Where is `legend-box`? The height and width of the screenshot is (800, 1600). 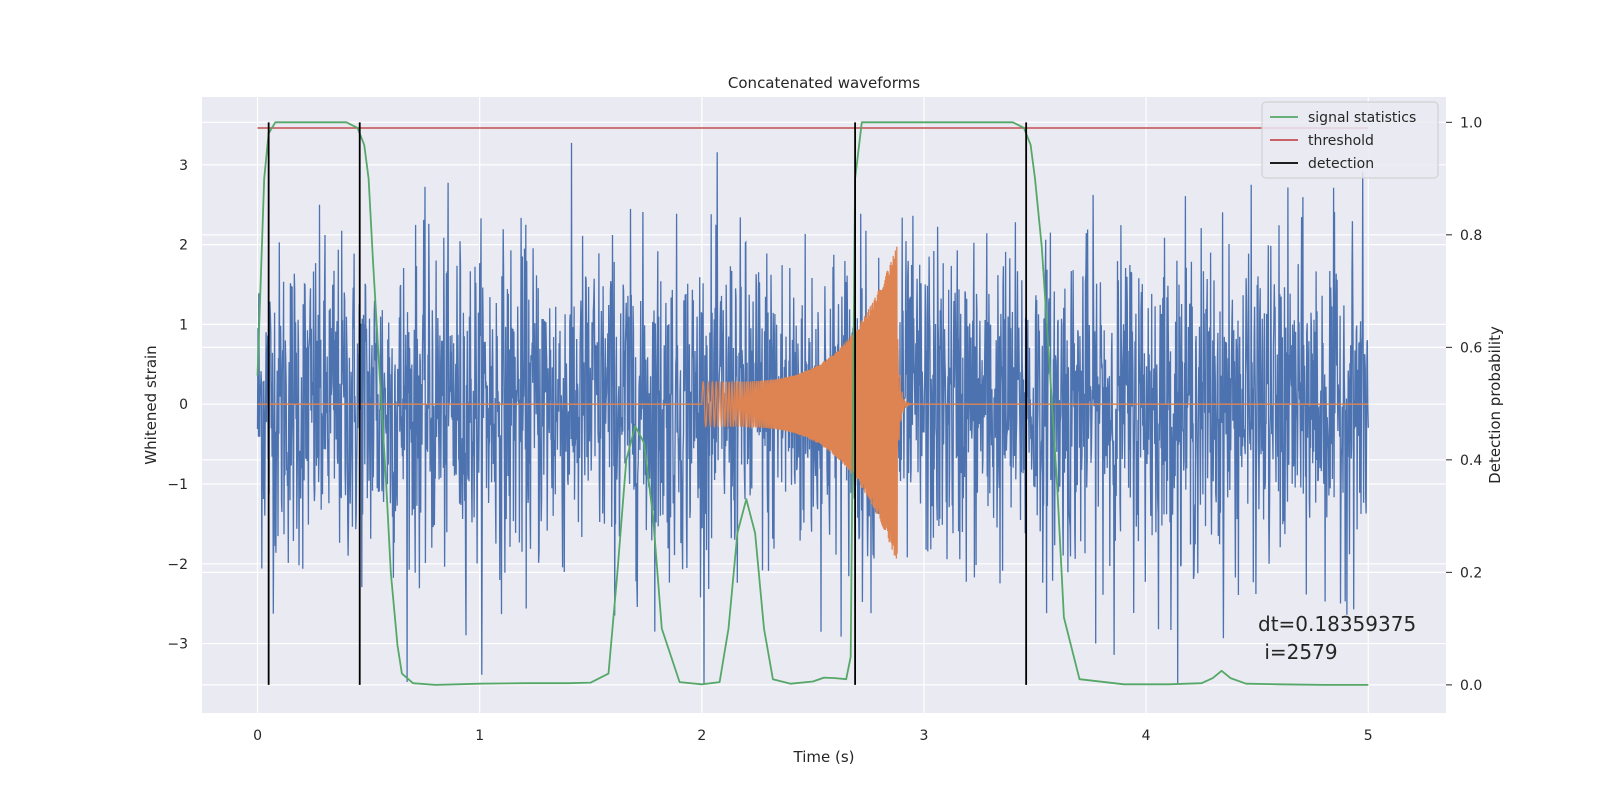
legend-box is located at coordinates (1350, 140).